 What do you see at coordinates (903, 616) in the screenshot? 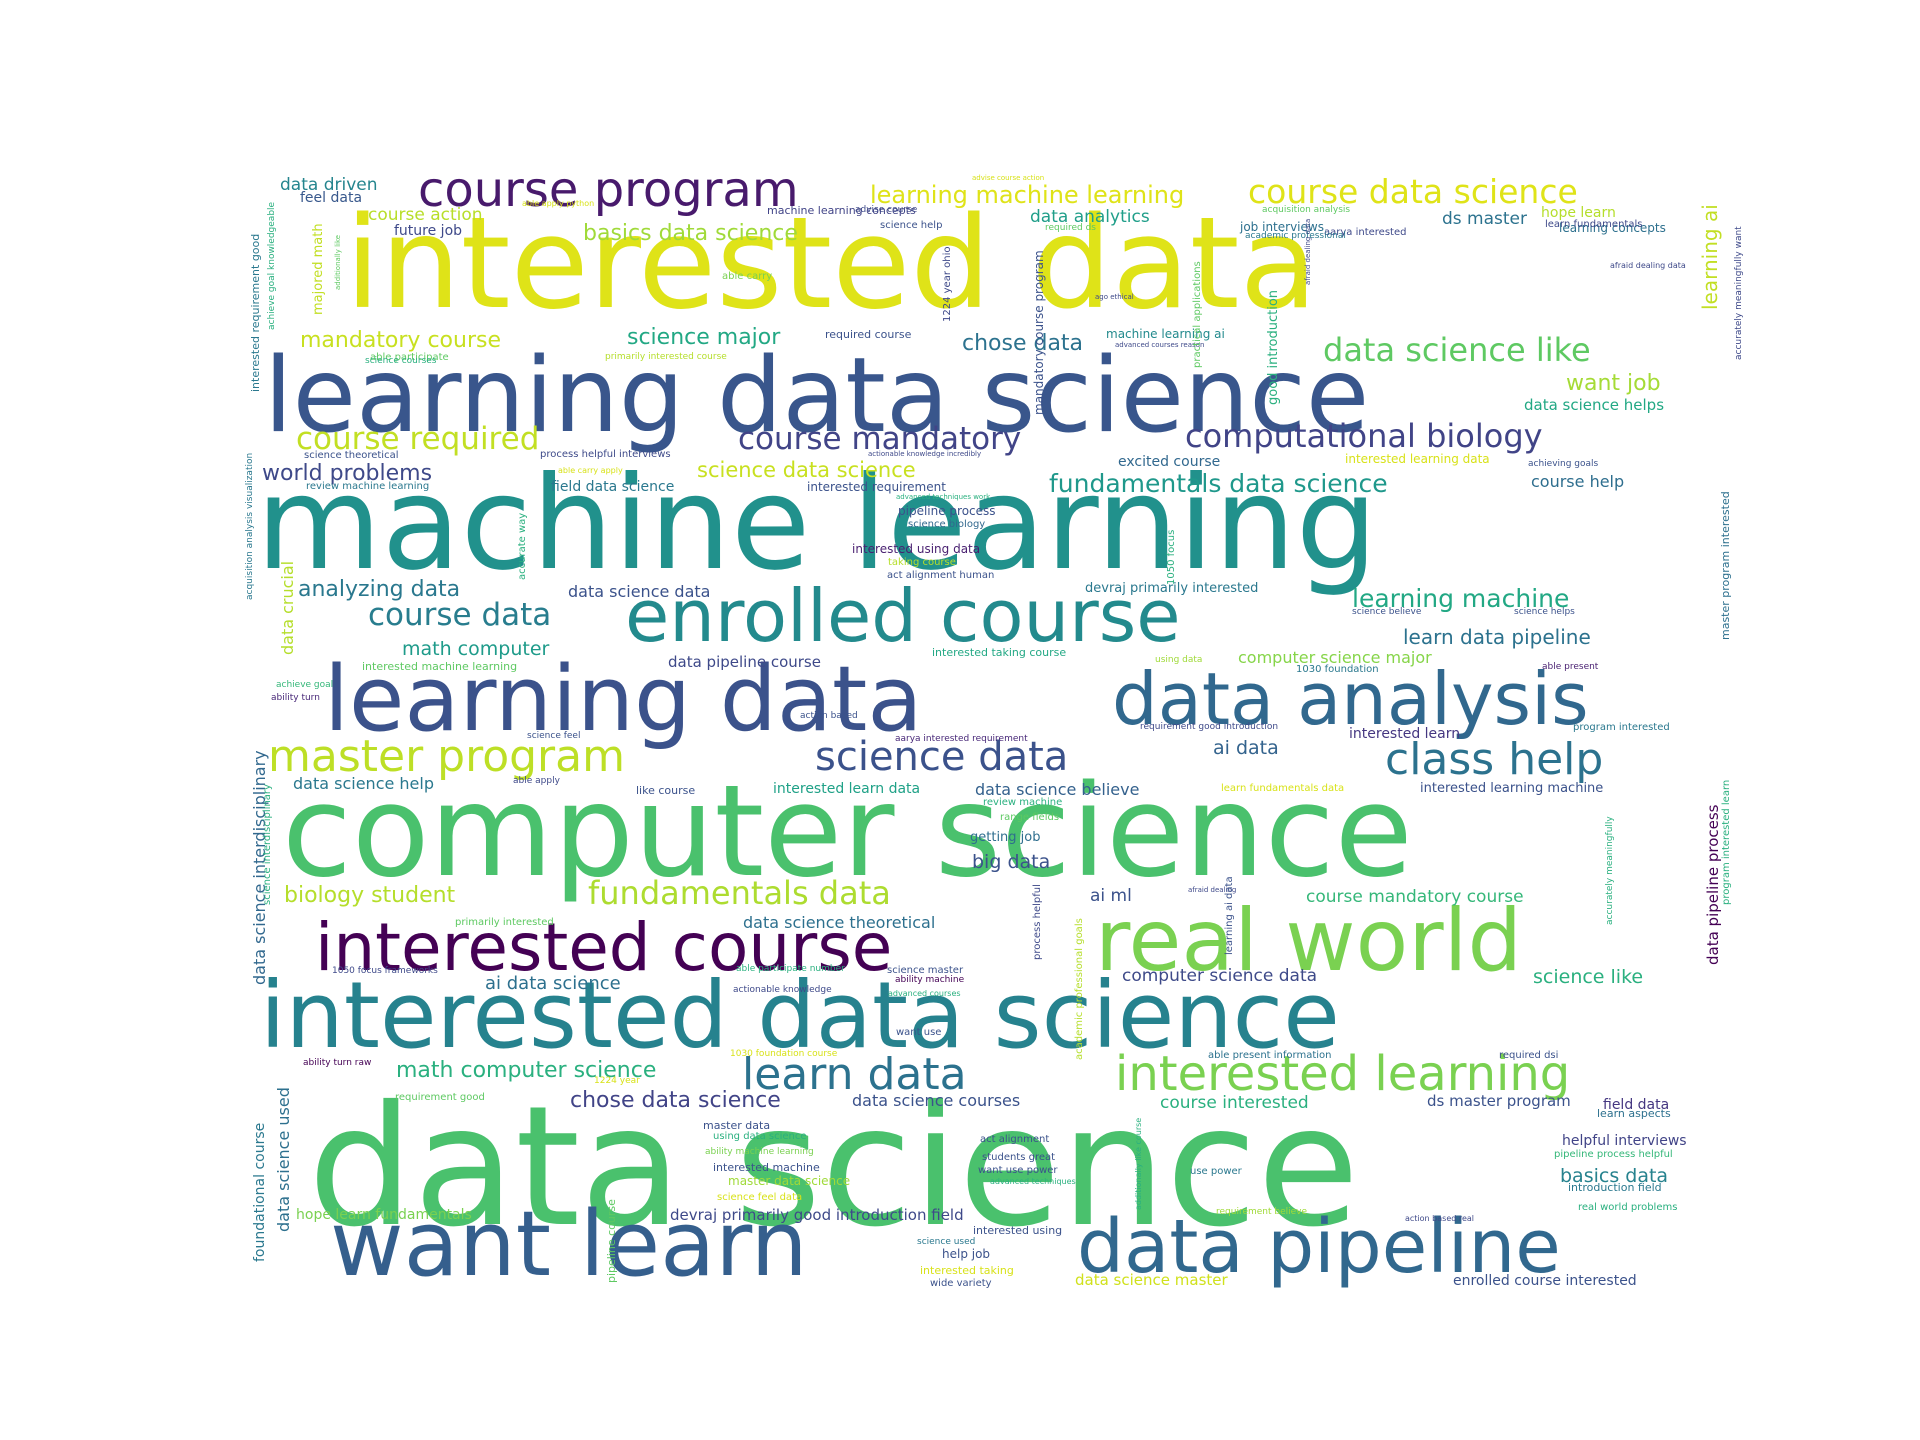
I see `cloud-word: enrolled course` at bounding box center [903, 616].